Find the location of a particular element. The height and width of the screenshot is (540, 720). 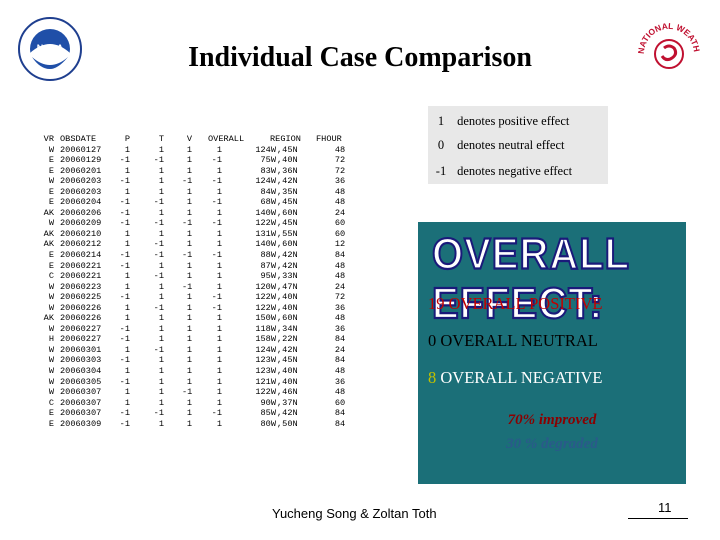

author-credit: Yucheng Song & Zoltan Toth is located at coordinates (354, 513).